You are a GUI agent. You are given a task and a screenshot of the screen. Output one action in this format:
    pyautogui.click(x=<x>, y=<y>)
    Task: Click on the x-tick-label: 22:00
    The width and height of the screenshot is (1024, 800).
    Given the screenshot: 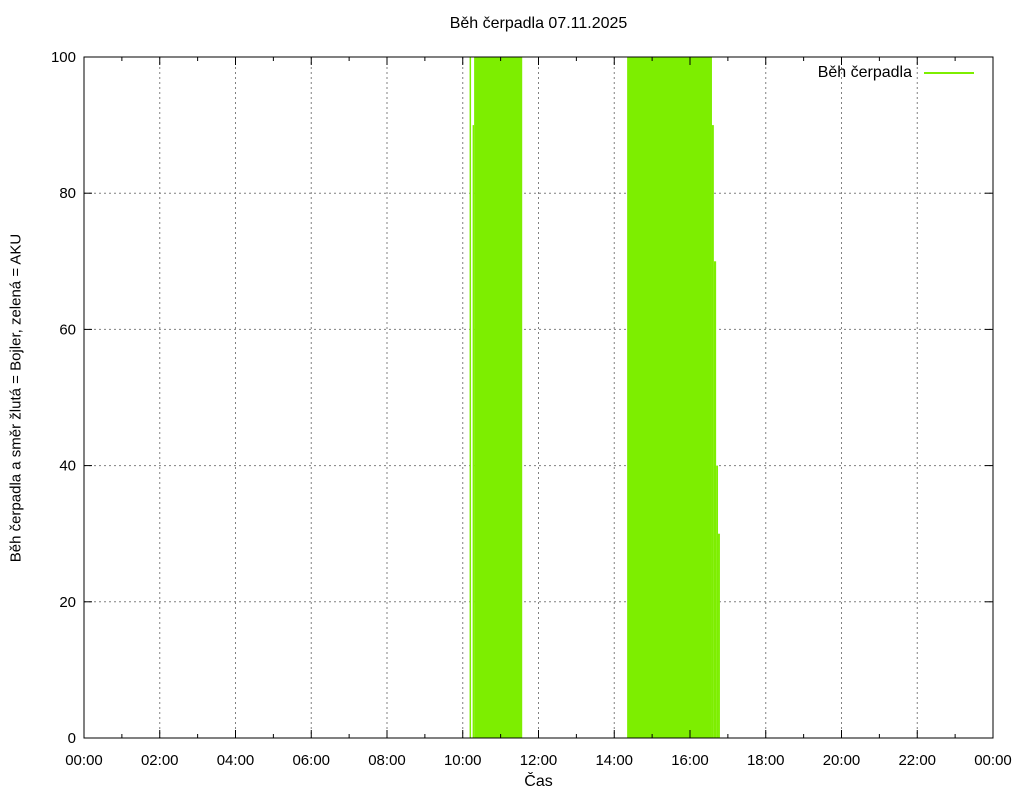 What is the action you would take?
    pyautogui.click(x=917, y=760)
    